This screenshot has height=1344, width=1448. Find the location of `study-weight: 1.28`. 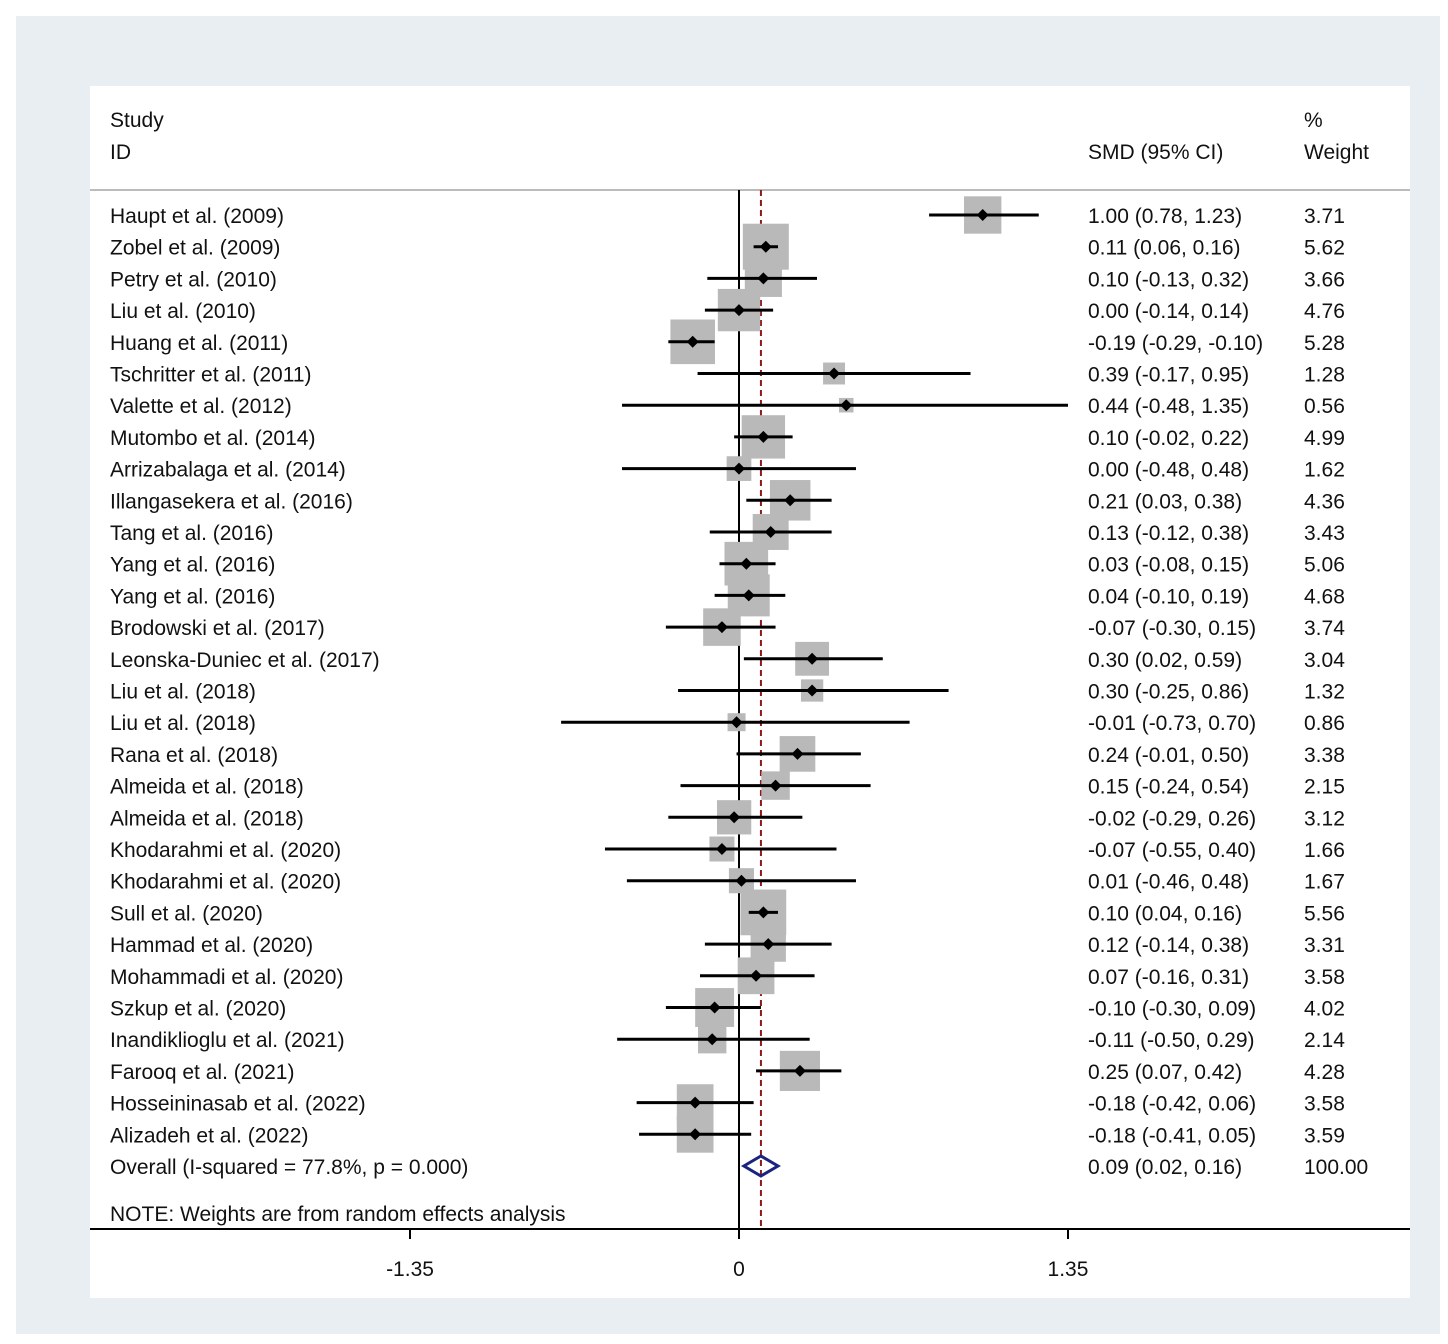

study-weight: 1.28 is located at coordinates (1324, 375).